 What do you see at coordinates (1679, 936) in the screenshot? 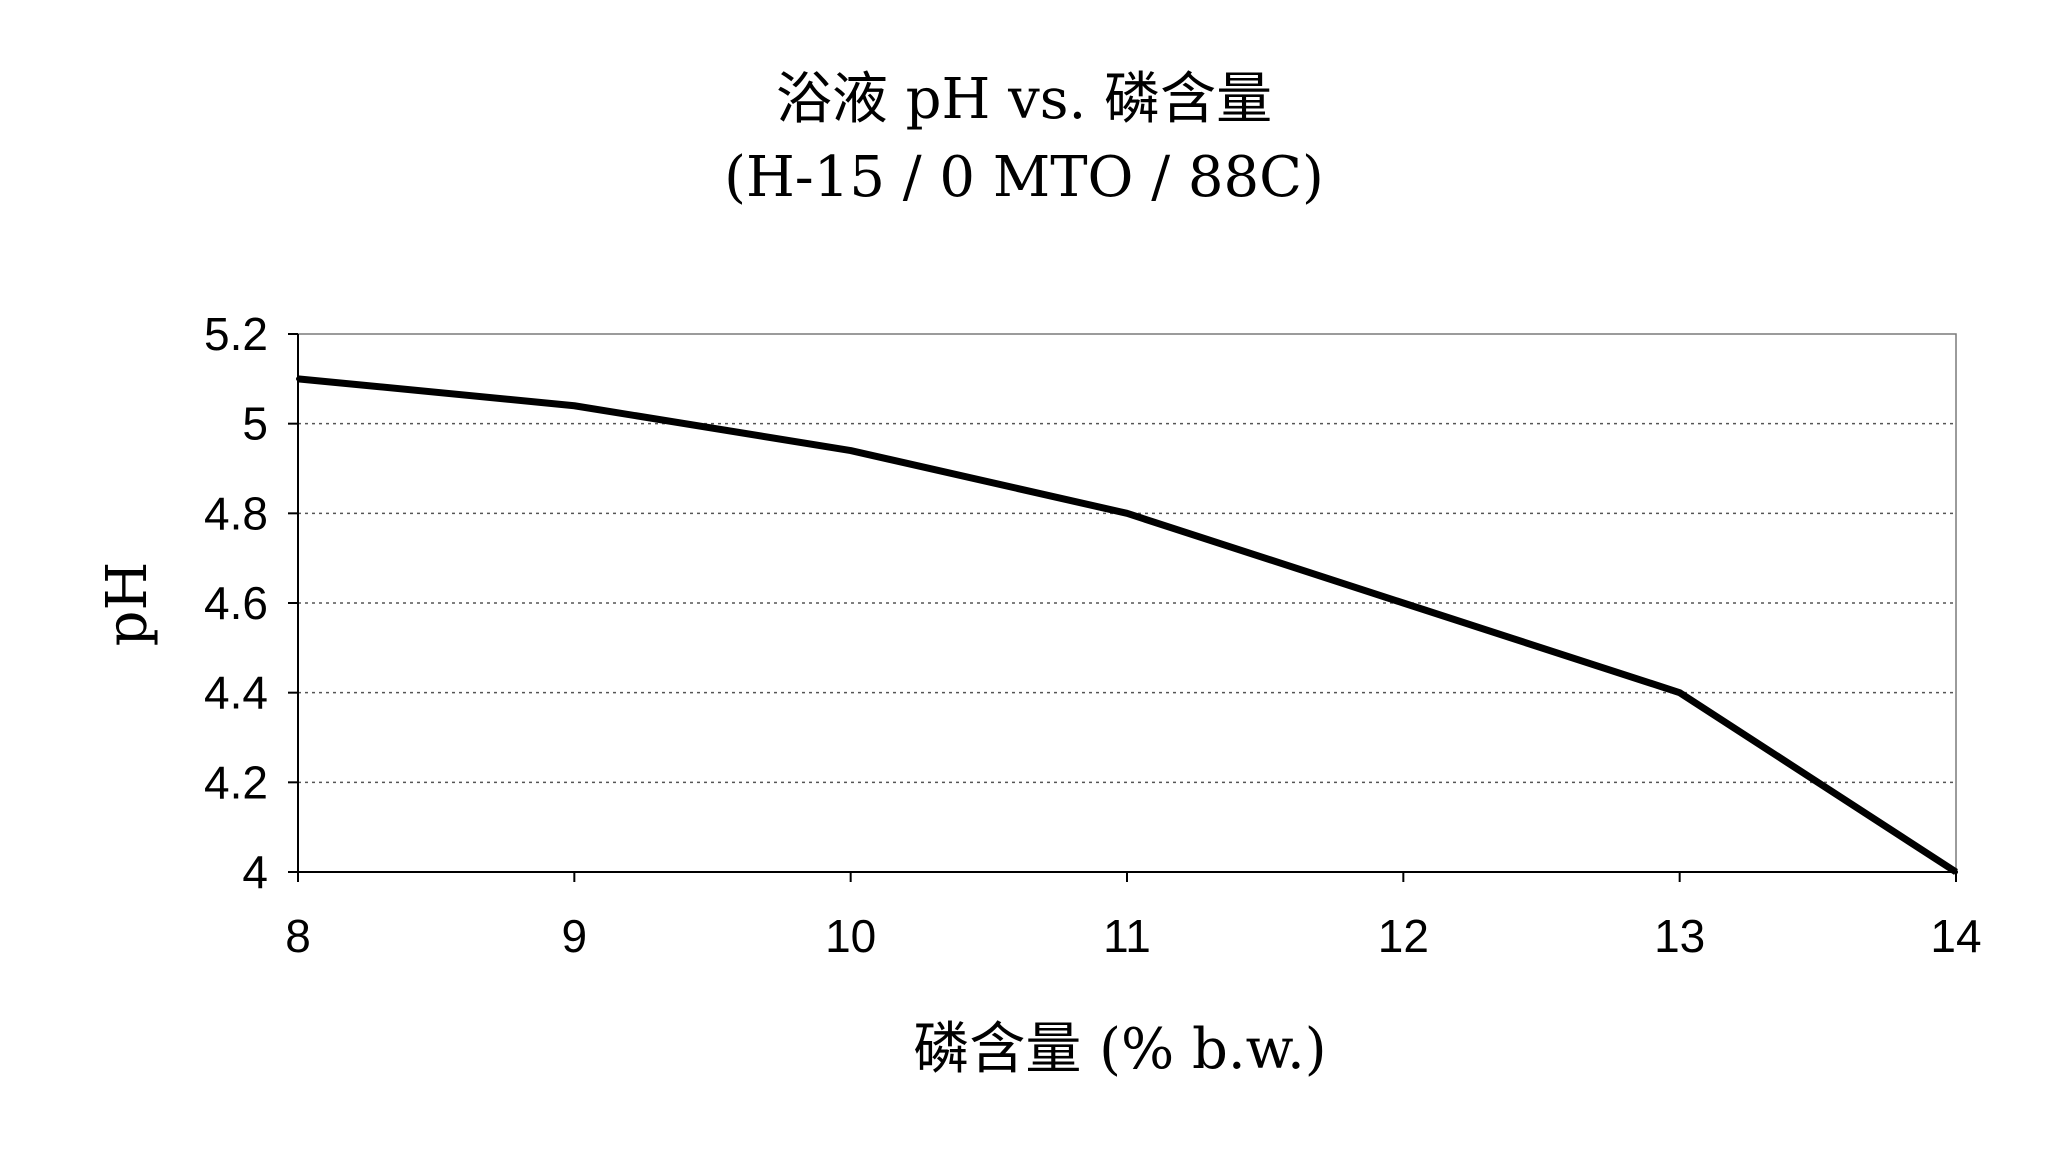
I see `x-tick-label-5: 13` at bounding box center [1679, 936].